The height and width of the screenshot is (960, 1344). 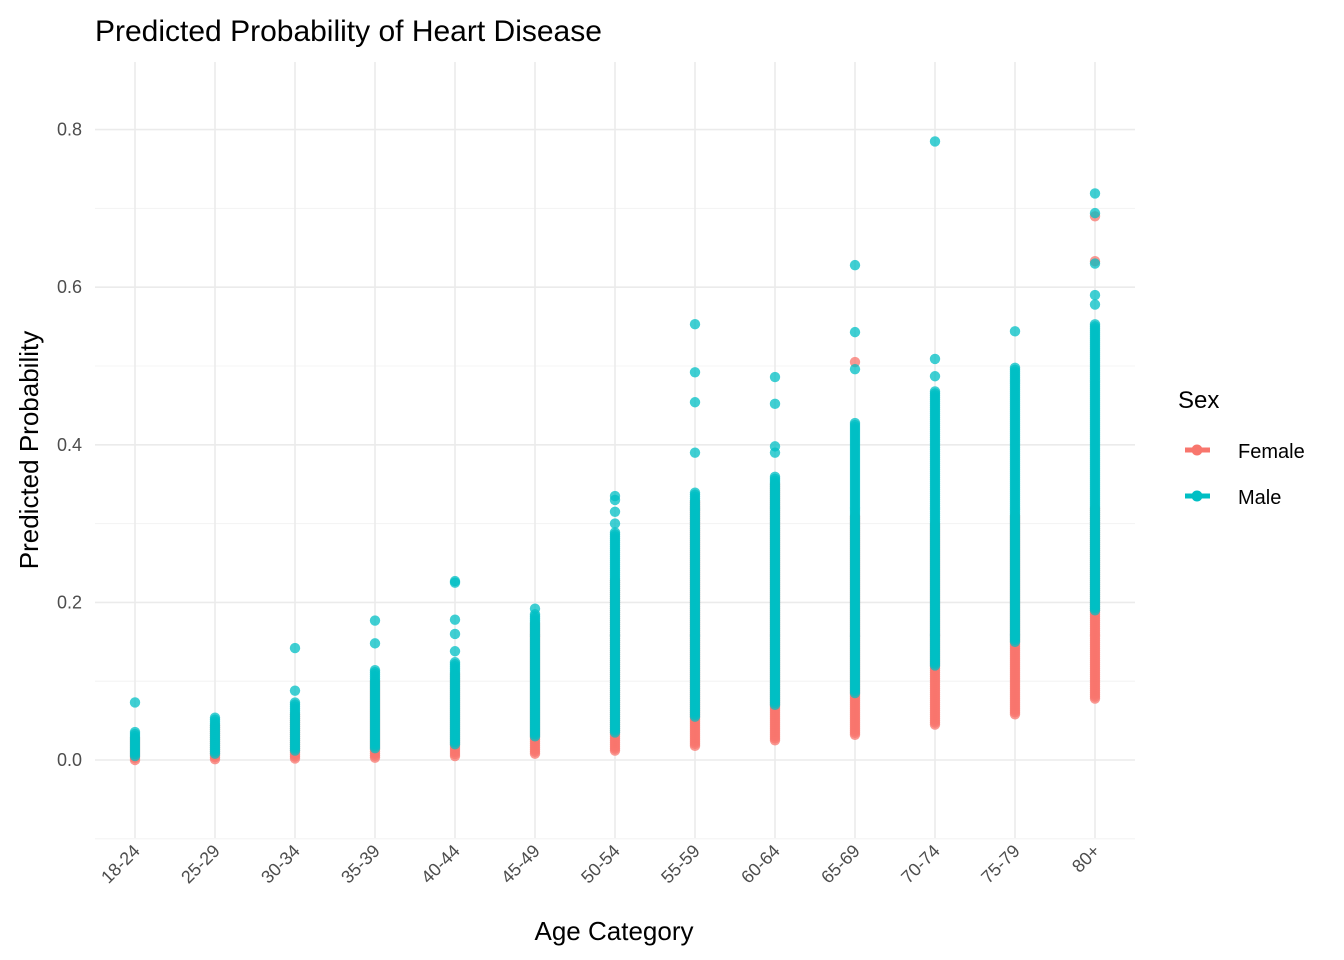 I want to click on y-tick-label: 0.0, so click(x=69, y=760).